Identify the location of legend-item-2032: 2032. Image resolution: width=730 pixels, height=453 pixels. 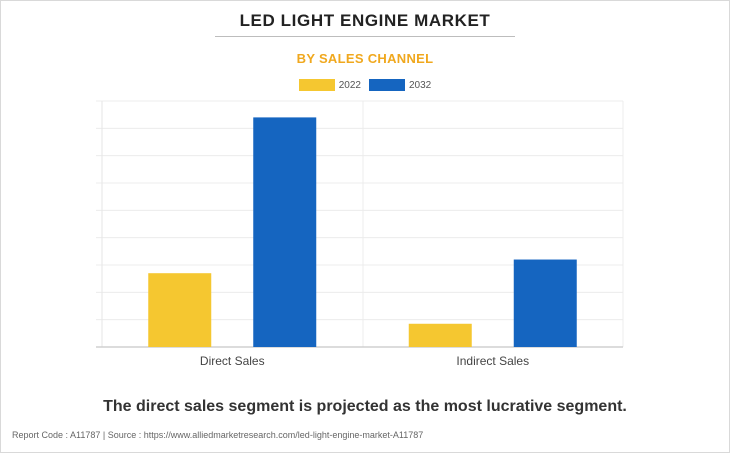
(400, 85).